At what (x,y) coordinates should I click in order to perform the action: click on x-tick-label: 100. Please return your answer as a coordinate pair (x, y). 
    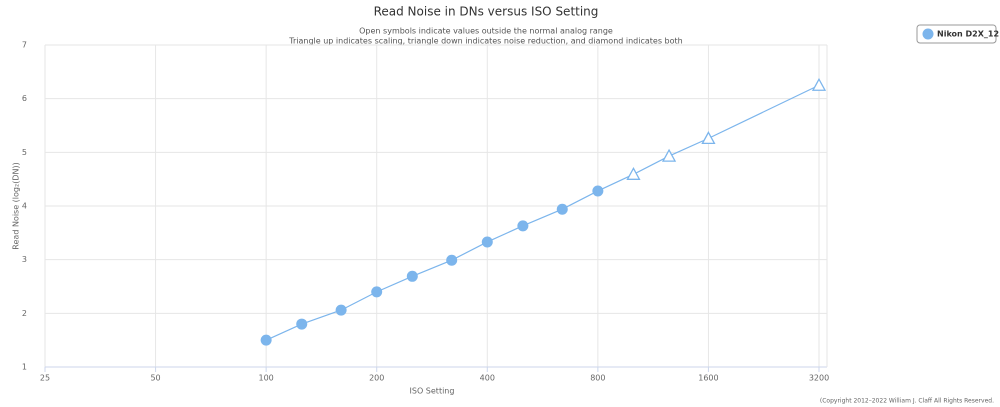
    Looking at the image, I should click on (266, 378).